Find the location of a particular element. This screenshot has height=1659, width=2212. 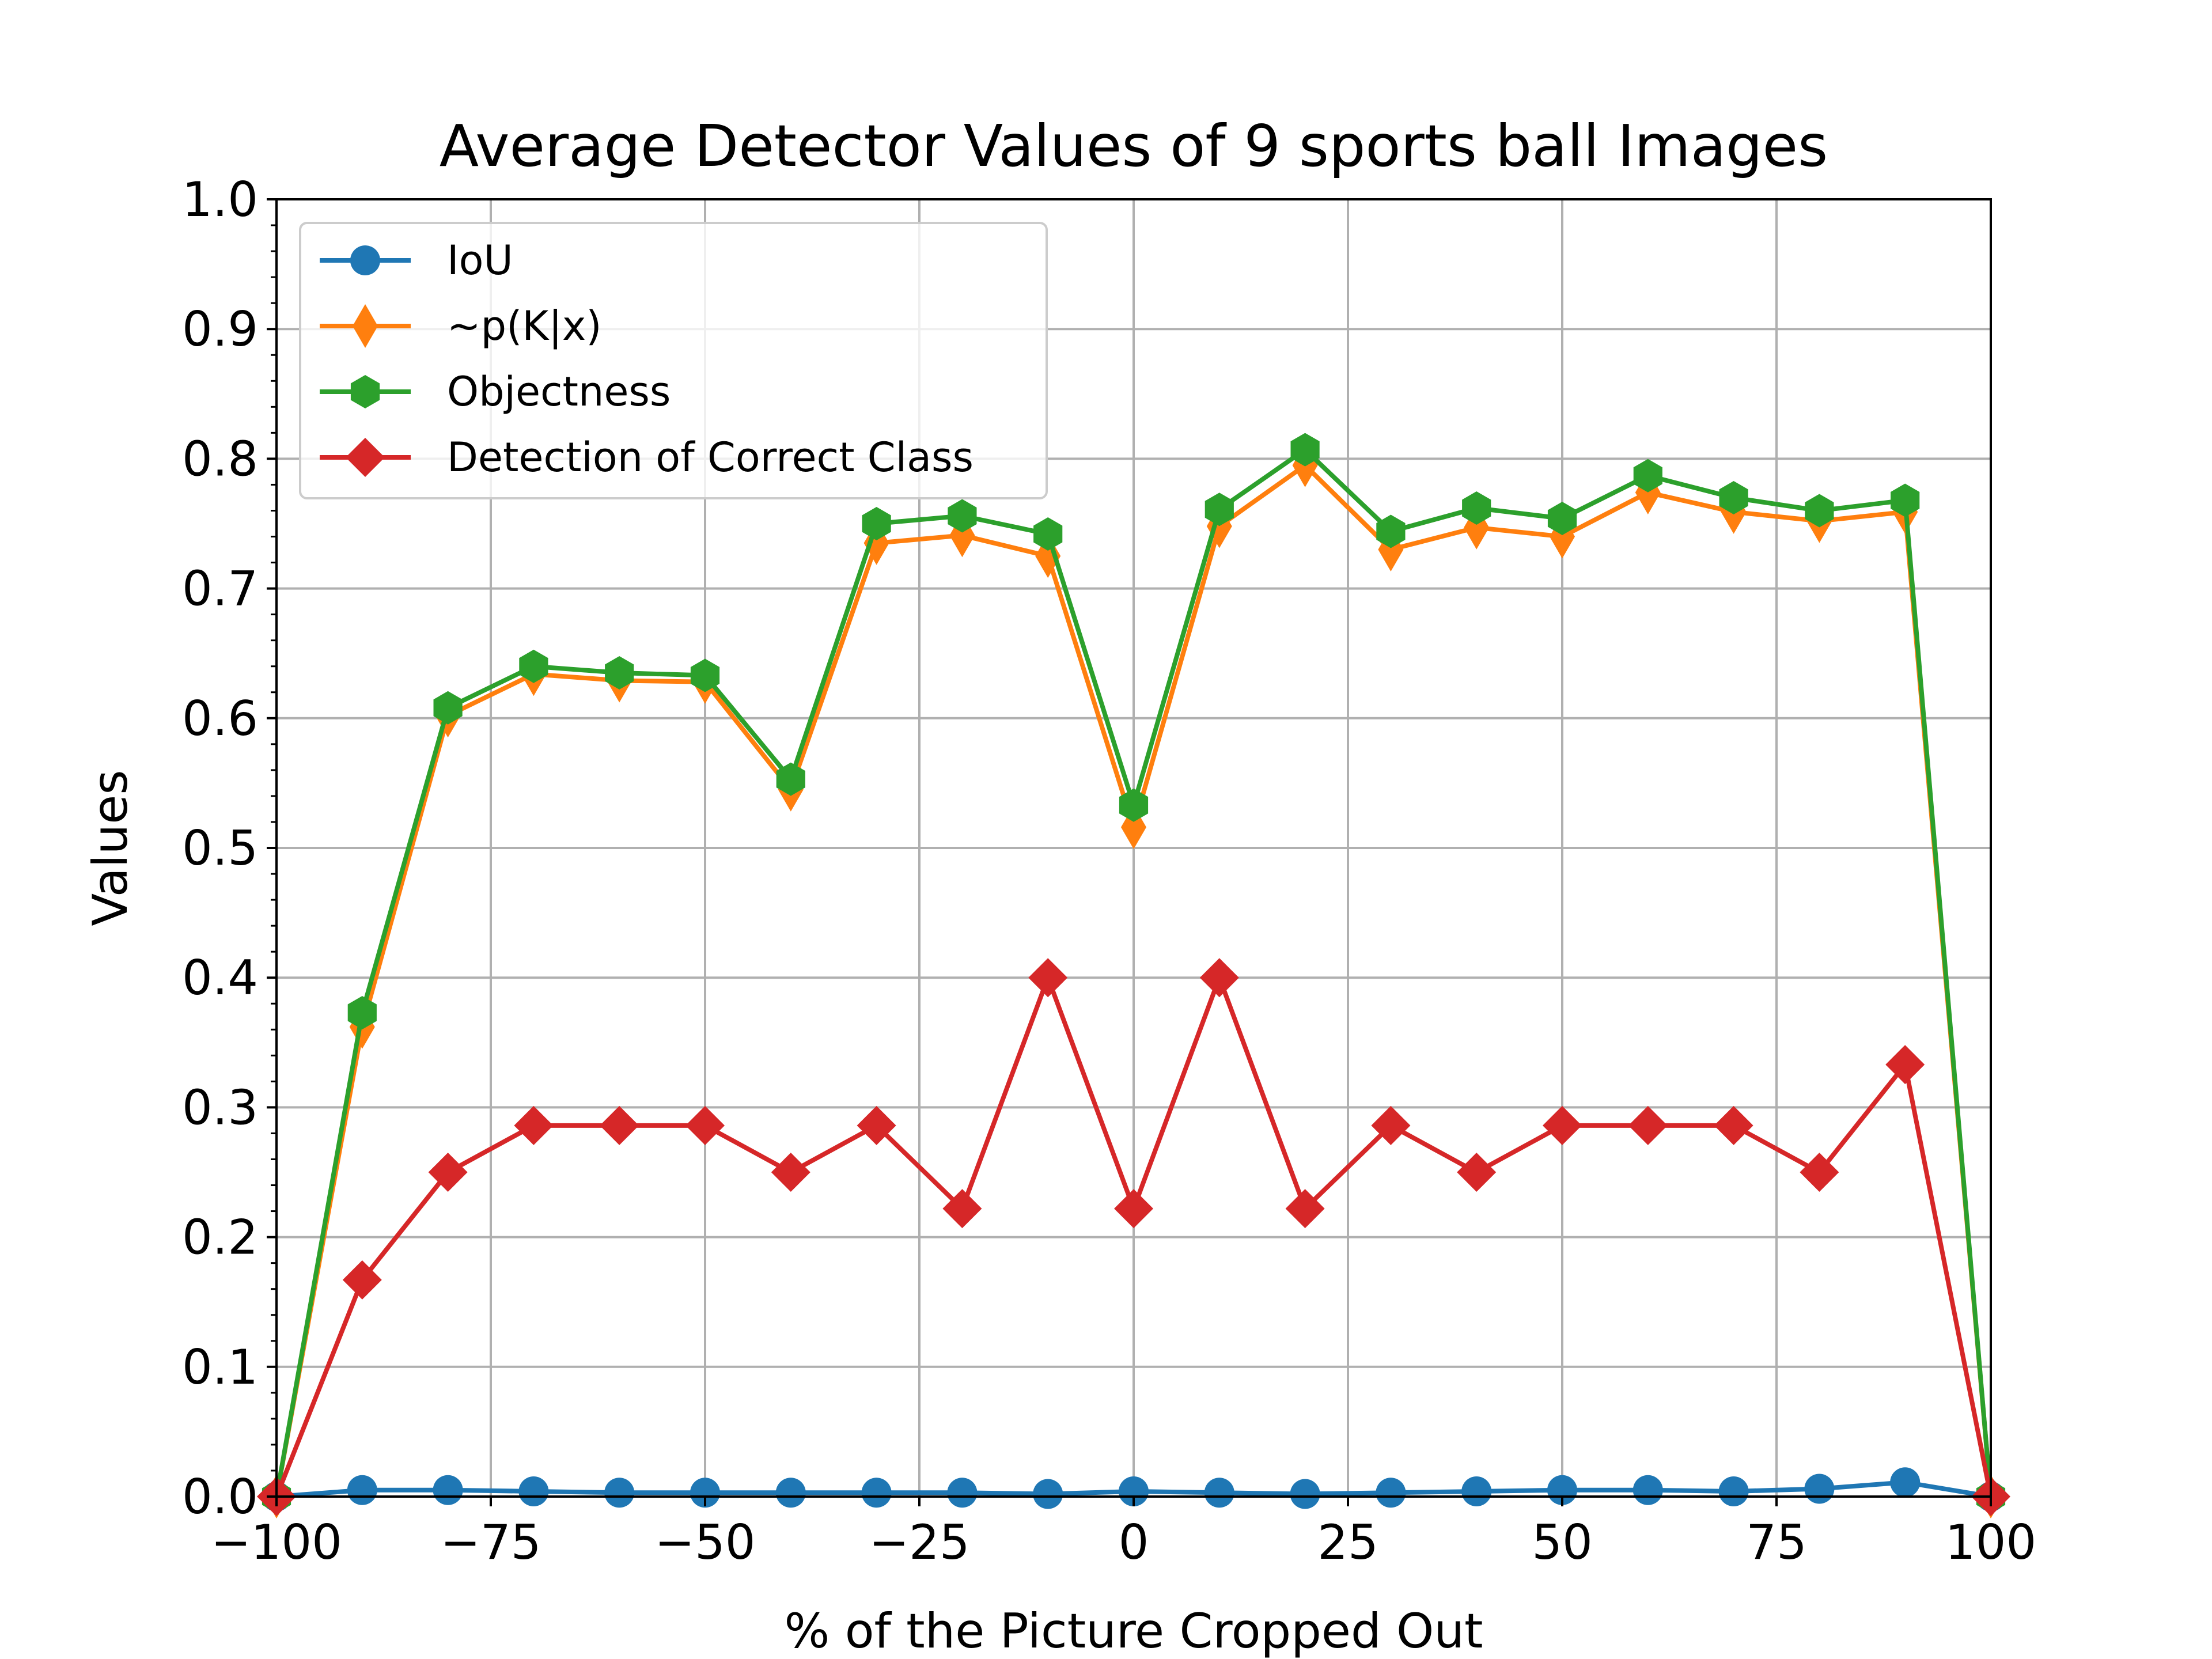

x-tick-label: 25 is located at coordinates (1347, 1542).